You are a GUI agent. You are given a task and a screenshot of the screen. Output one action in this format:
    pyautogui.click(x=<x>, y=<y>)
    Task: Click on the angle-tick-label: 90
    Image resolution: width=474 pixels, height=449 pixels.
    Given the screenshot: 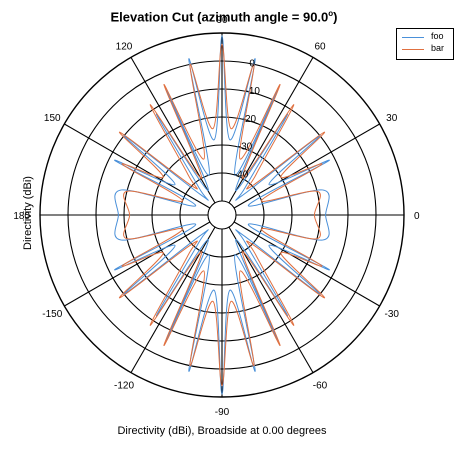 What is the action you would take?
    pyautogui.click(x=222, y=20)
    